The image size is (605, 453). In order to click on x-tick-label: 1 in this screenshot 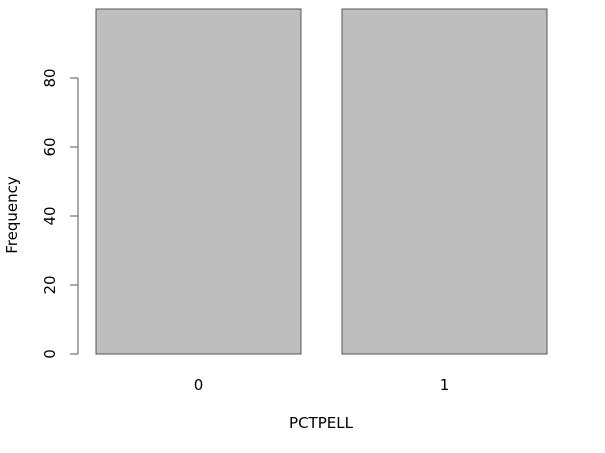, I will do `click(445, 385)`.